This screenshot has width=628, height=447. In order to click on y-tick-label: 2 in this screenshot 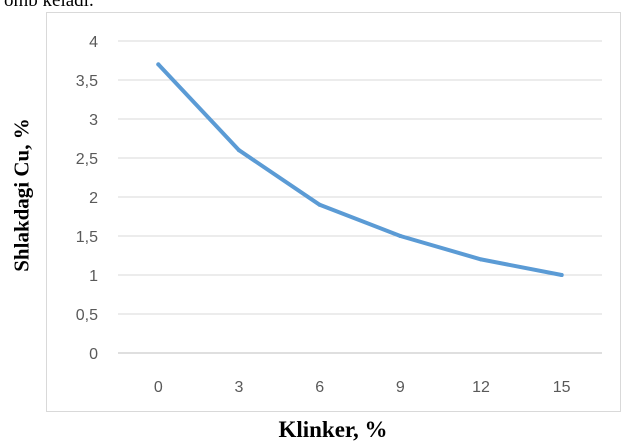, I will do `click(93, 198)`.